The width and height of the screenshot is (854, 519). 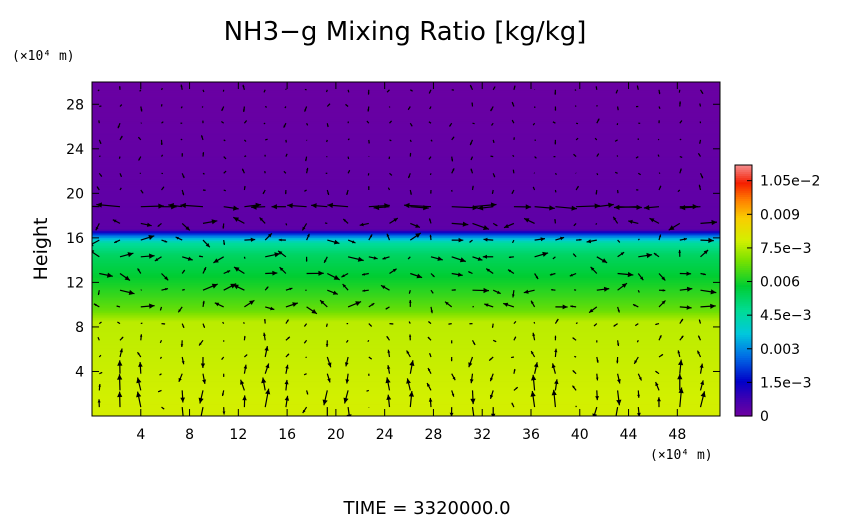 What do you see at coordinates (336, 435) in the screenshot?
I see `x-tick-label: 20` at bounding box center [336, 435].